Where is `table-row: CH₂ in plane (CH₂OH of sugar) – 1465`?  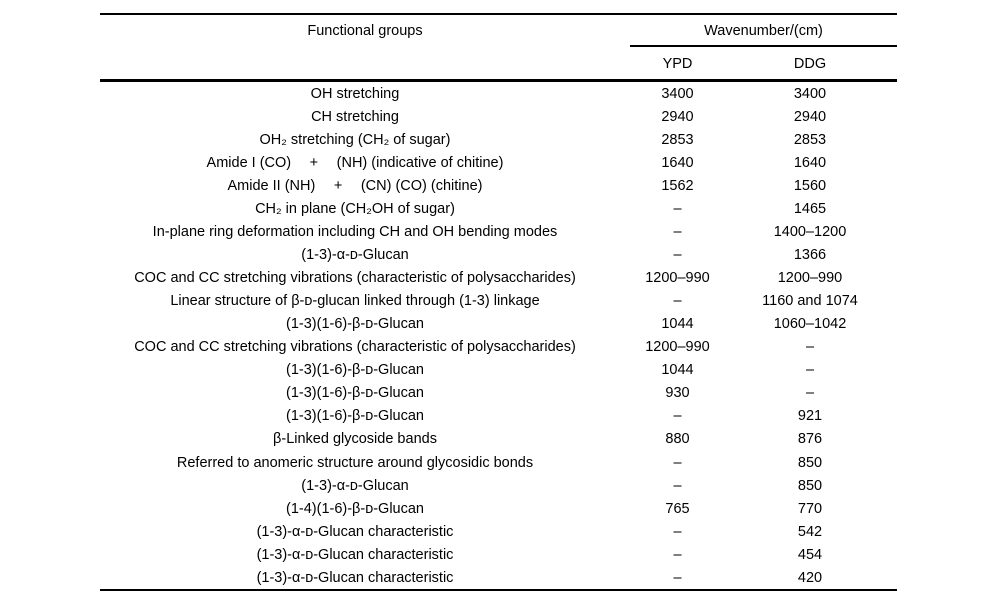
table-row: CH₂ in plane (CH₂OH of sugar) – 1465 is located at coordinates (498, 208).